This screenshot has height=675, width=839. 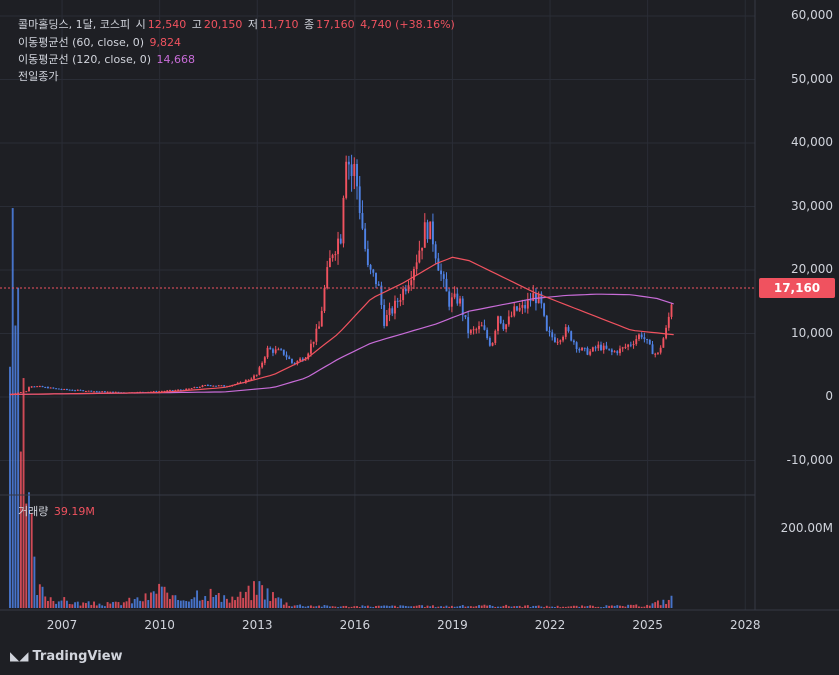 I want to click on volume-label: 거래량, so click(x=33, y=511).